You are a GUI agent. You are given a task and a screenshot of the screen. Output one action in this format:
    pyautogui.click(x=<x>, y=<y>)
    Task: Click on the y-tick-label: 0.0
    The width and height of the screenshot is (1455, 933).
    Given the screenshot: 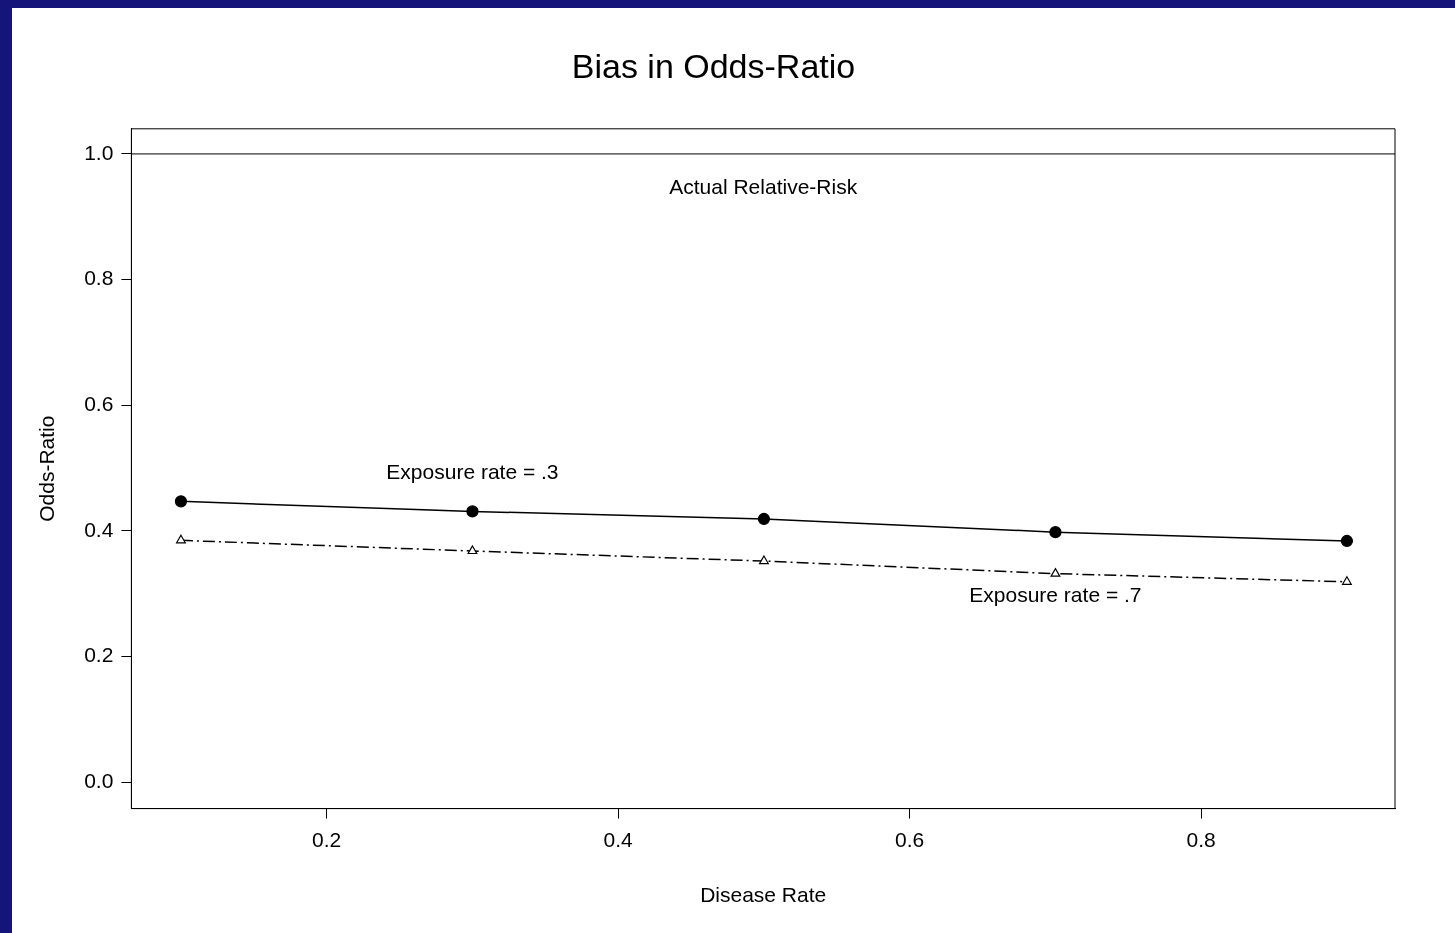 What is the action you would take?
    pyautogui.click(x=99, y=781)
    